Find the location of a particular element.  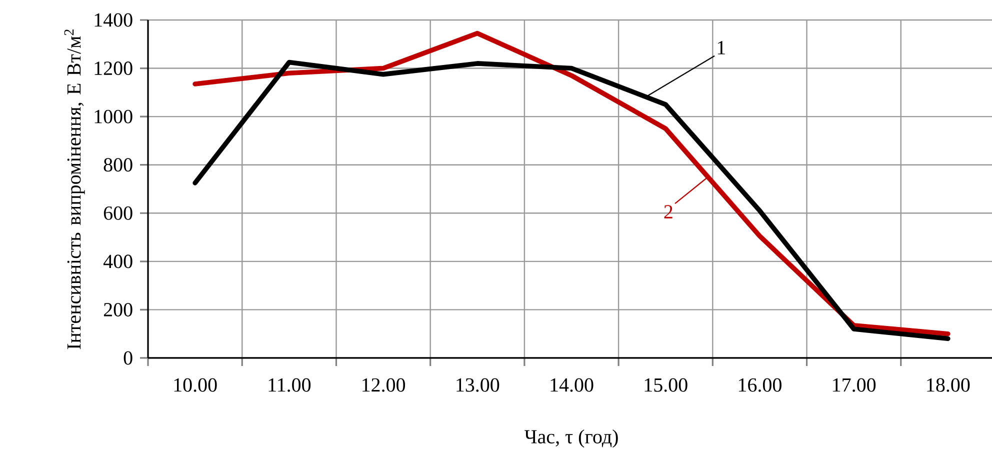

x-tick-label: 10.00 is located at coordinates (195, 385).